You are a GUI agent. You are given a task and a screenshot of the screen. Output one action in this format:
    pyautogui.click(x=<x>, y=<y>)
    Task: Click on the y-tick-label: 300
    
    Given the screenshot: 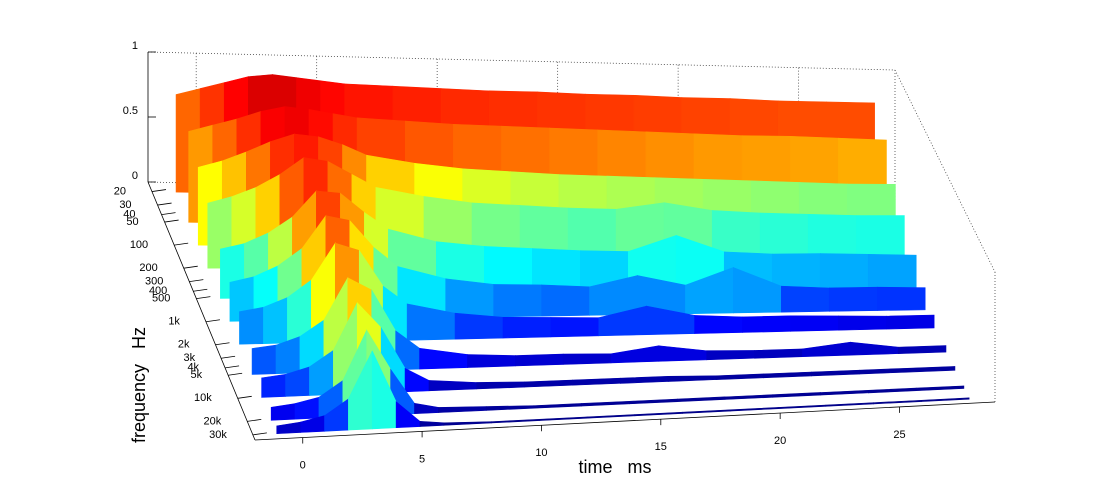 What is the action you would take?
    pyautogui.click(x=154, y=282)
    